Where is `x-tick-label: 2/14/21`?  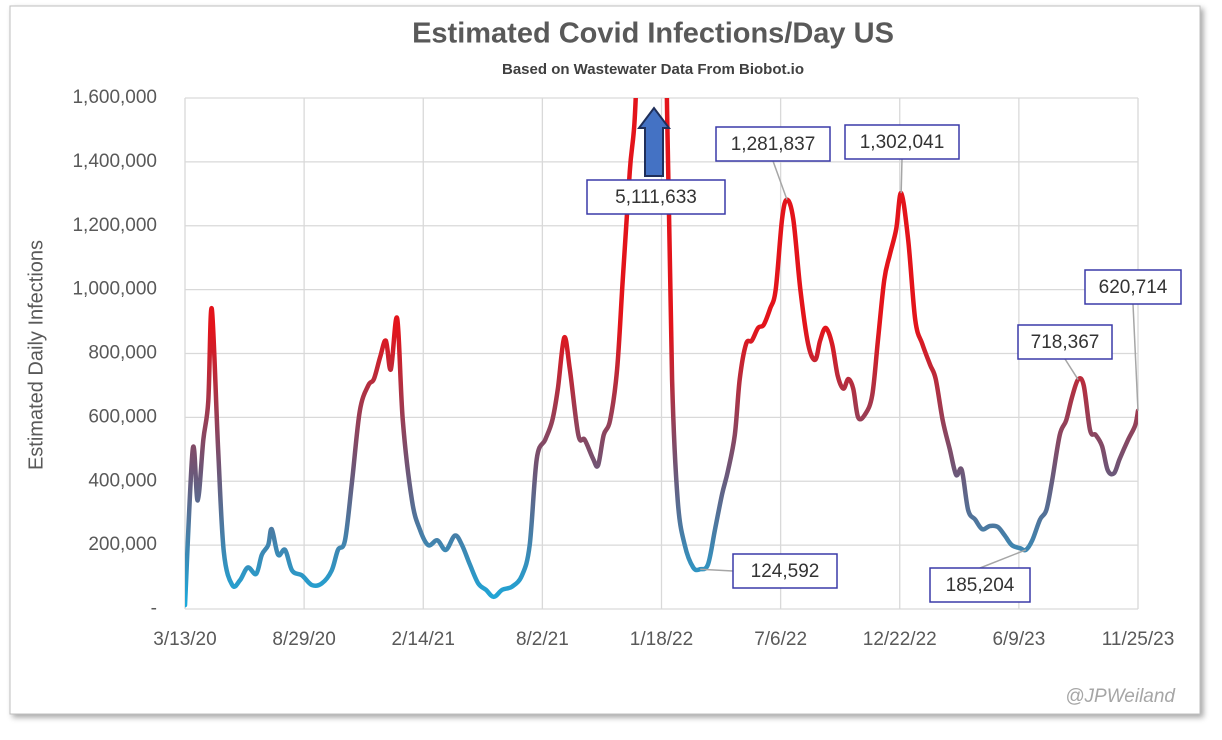
x-tick-label: 2/14/21 is located at coordinates (423, 639).